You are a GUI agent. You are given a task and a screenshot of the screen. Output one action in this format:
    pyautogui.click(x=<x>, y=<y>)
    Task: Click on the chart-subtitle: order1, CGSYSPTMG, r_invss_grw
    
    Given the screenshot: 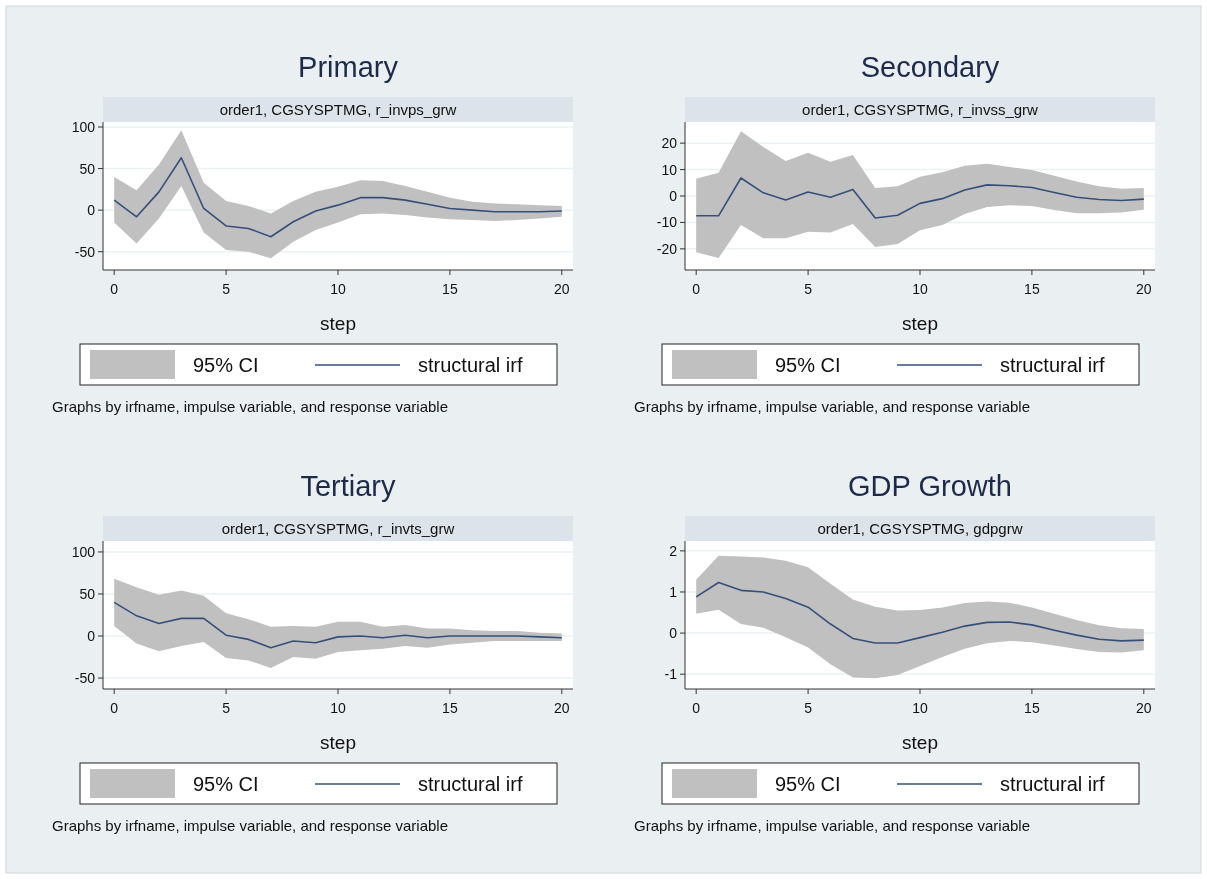 What is the action you would take?
    pyautogui.click(x=920, y=109)
    